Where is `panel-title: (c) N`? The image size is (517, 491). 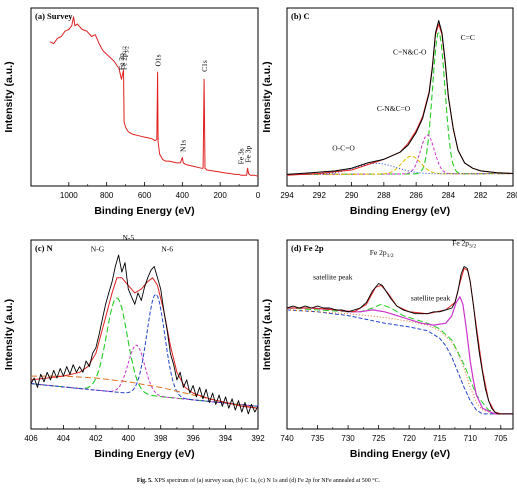 panel-title: (c) N is located at coordinates (44, 248).